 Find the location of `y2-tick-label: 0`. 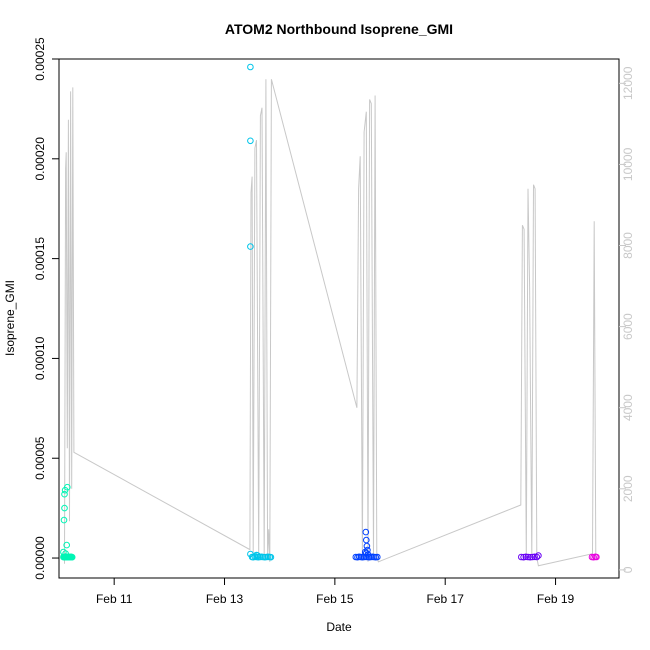

y2-tick-label: 0 is located at coordinates (628, 569).